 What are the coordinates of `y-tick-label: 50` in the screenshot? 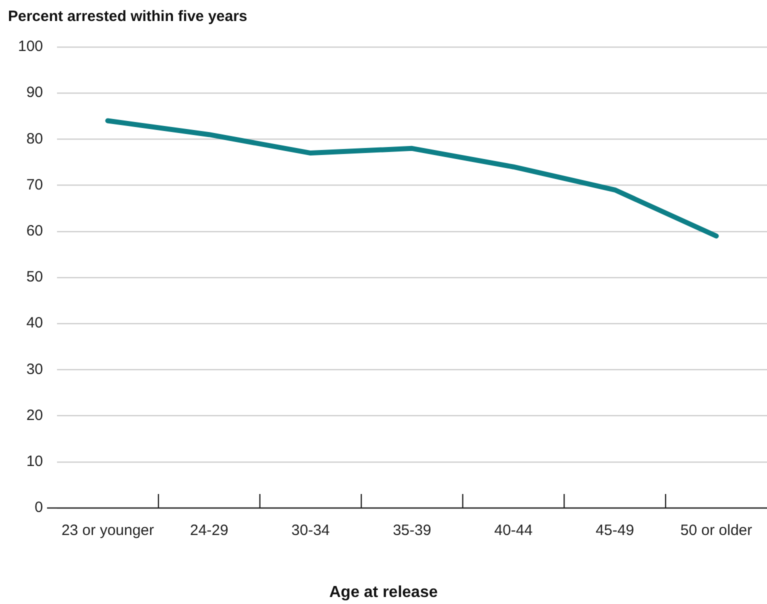 It's located at (35, 277).